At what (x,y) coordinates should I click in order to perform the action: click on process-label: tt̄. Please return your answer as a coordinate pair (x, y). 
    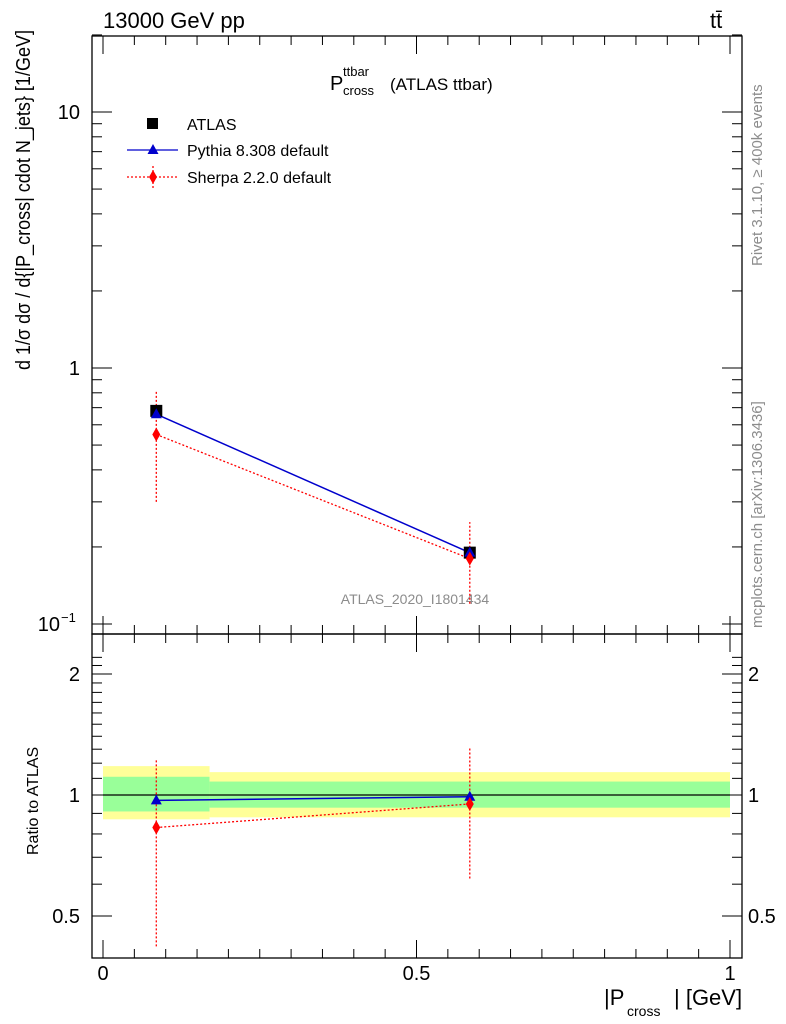
    Looking at the image, I should click on (716, 20).